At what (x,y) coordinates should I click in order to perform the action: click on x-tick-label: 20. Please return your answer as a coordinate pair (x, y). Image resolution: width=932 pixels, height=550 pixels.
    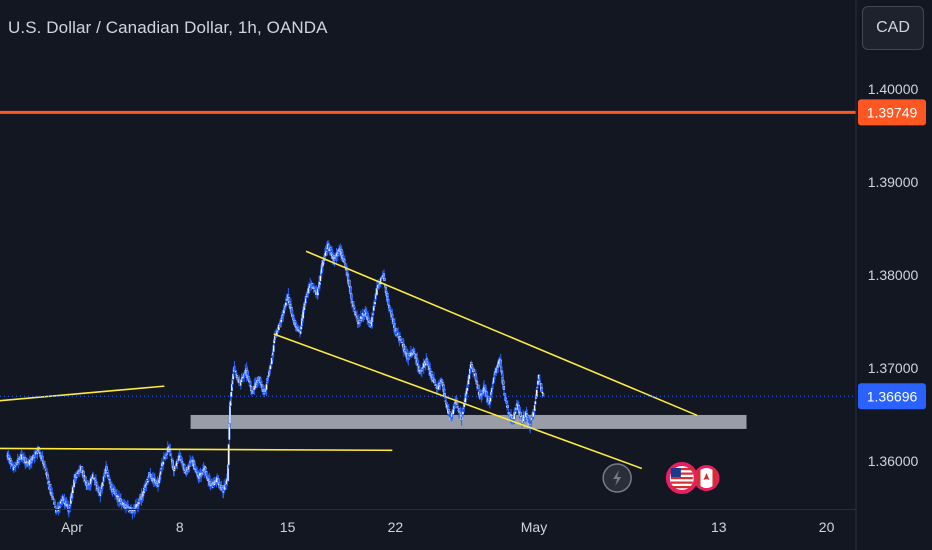
    Looking at the image, I should click on (827, 527).